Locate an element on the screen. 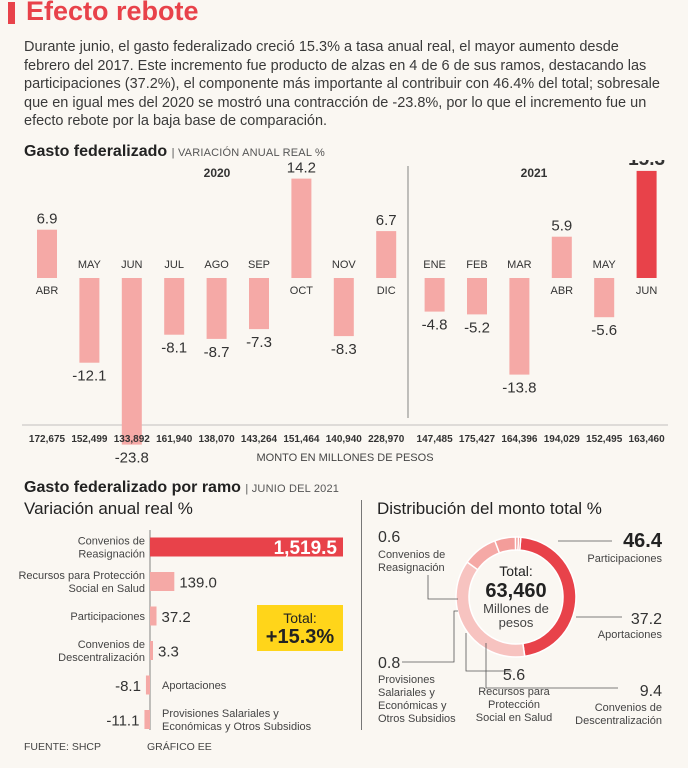 The width and height of the screenshot is (688, 768). ramo-category-label: Descentralización is located at coordinates (101, 658).